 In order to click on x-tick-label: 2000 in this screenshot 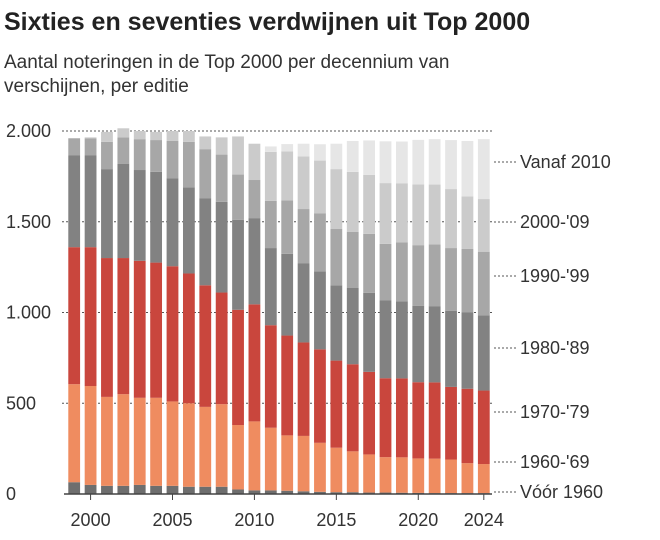, I will do `click(91, 520)`.